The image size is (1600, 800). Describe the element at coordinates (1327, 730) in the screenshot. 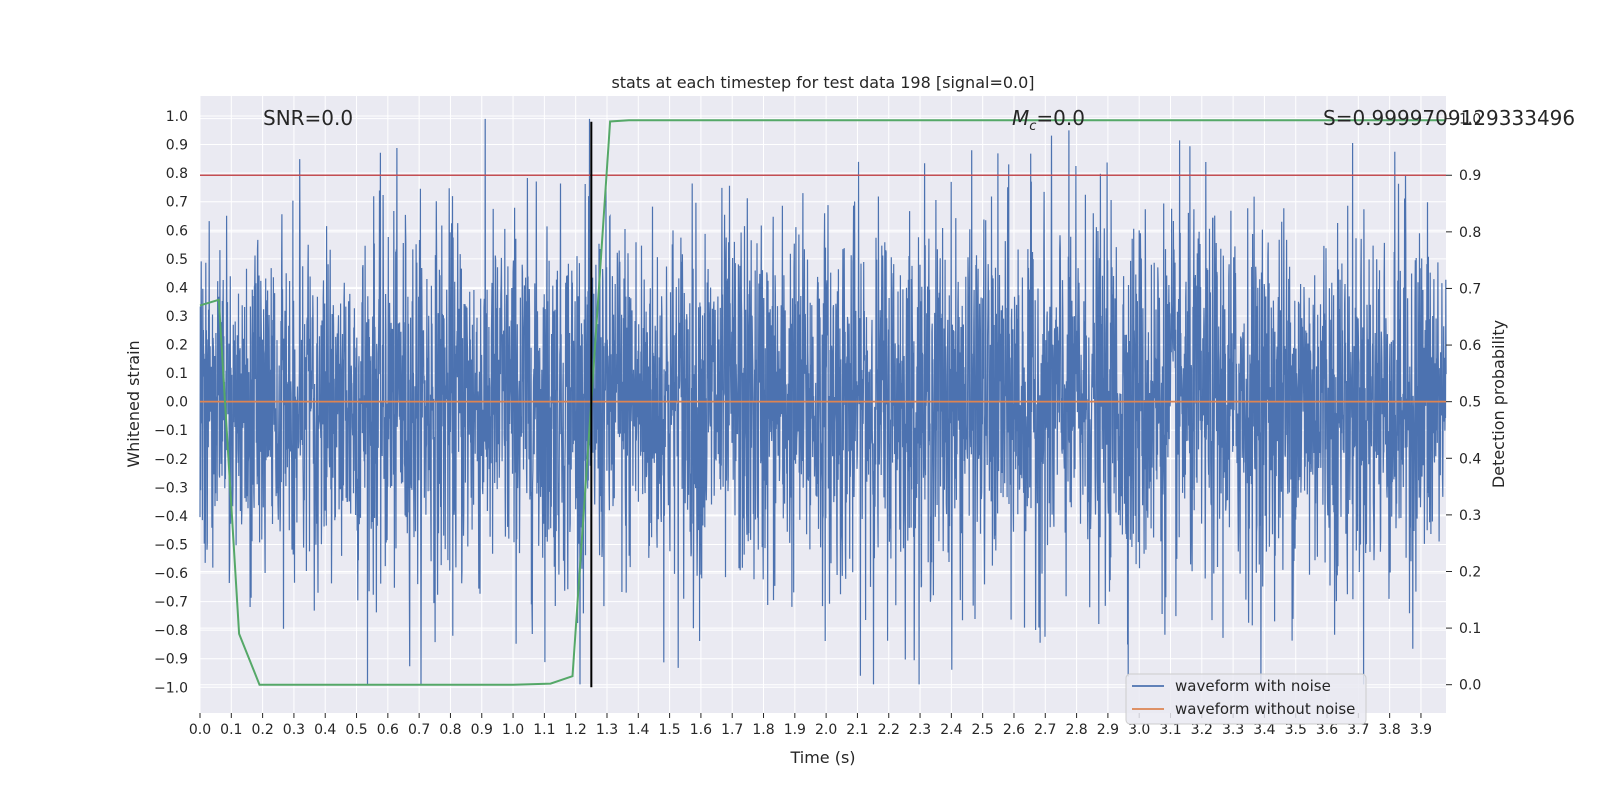

I see `x-tick-label: 3.6` at that location.